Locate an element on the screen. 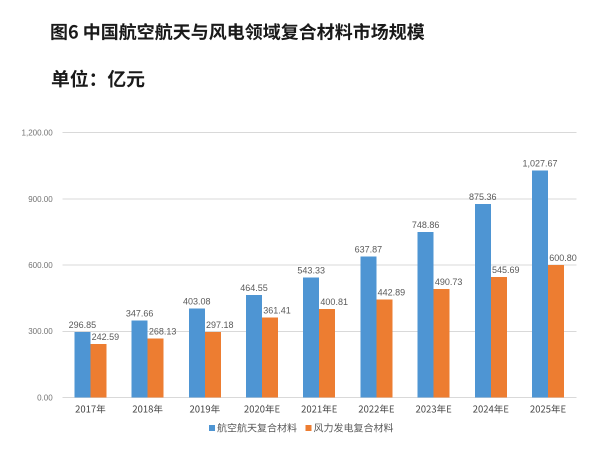  svg-text: 347.66 is located at coordinates (140, 314).